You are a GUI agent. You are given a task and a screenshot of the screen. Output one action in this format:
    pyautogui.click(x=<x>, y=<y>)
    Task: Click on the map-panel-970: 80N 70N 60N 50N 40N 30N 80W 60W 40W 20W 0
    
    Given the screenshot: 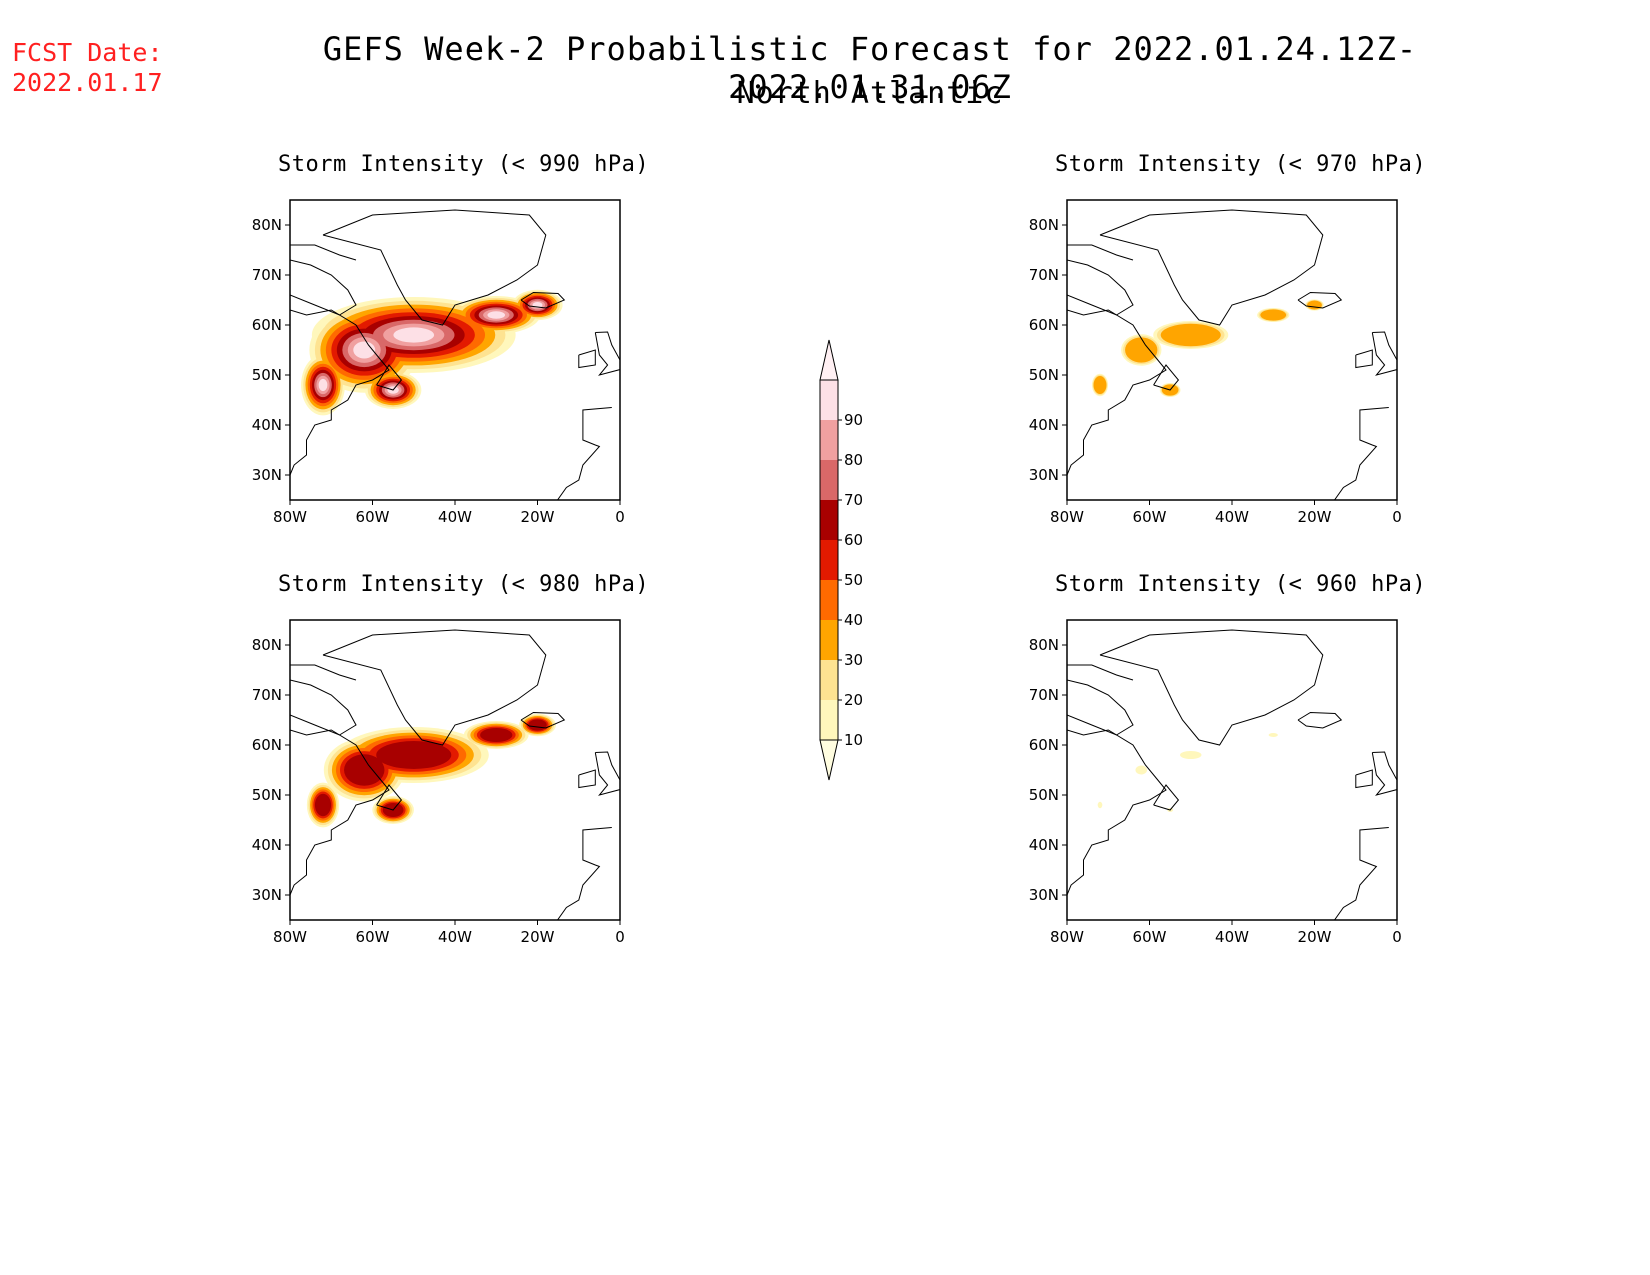 What is the action you would take?
    pyautogui.click(x=1215, y=362)
    